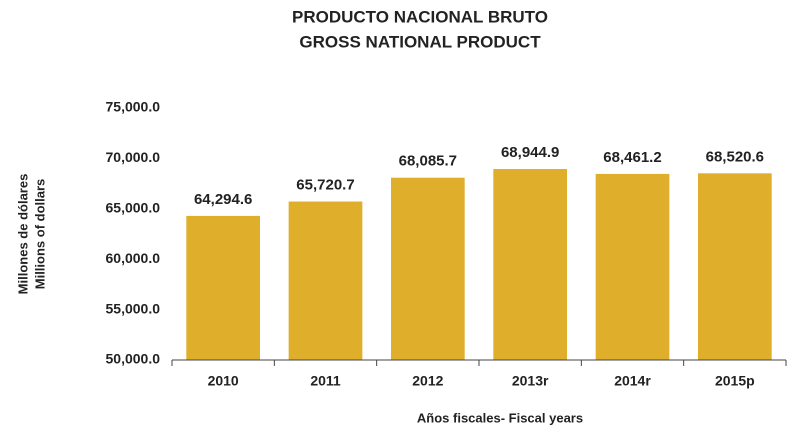 Image resolution: width=789 pixels, height=433 pixels. What do you see at coordinates (133, 107) in the screenshot?
I see `y-tick-label: 75,000.0` at bounding box center [133, 107].